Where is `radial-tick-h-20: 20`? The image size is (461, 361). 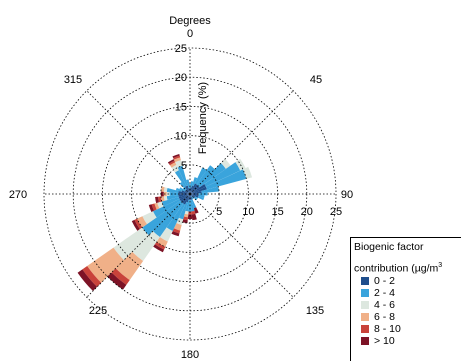
radial-tick-h-20: 20 is located at coordinates (307, 212).